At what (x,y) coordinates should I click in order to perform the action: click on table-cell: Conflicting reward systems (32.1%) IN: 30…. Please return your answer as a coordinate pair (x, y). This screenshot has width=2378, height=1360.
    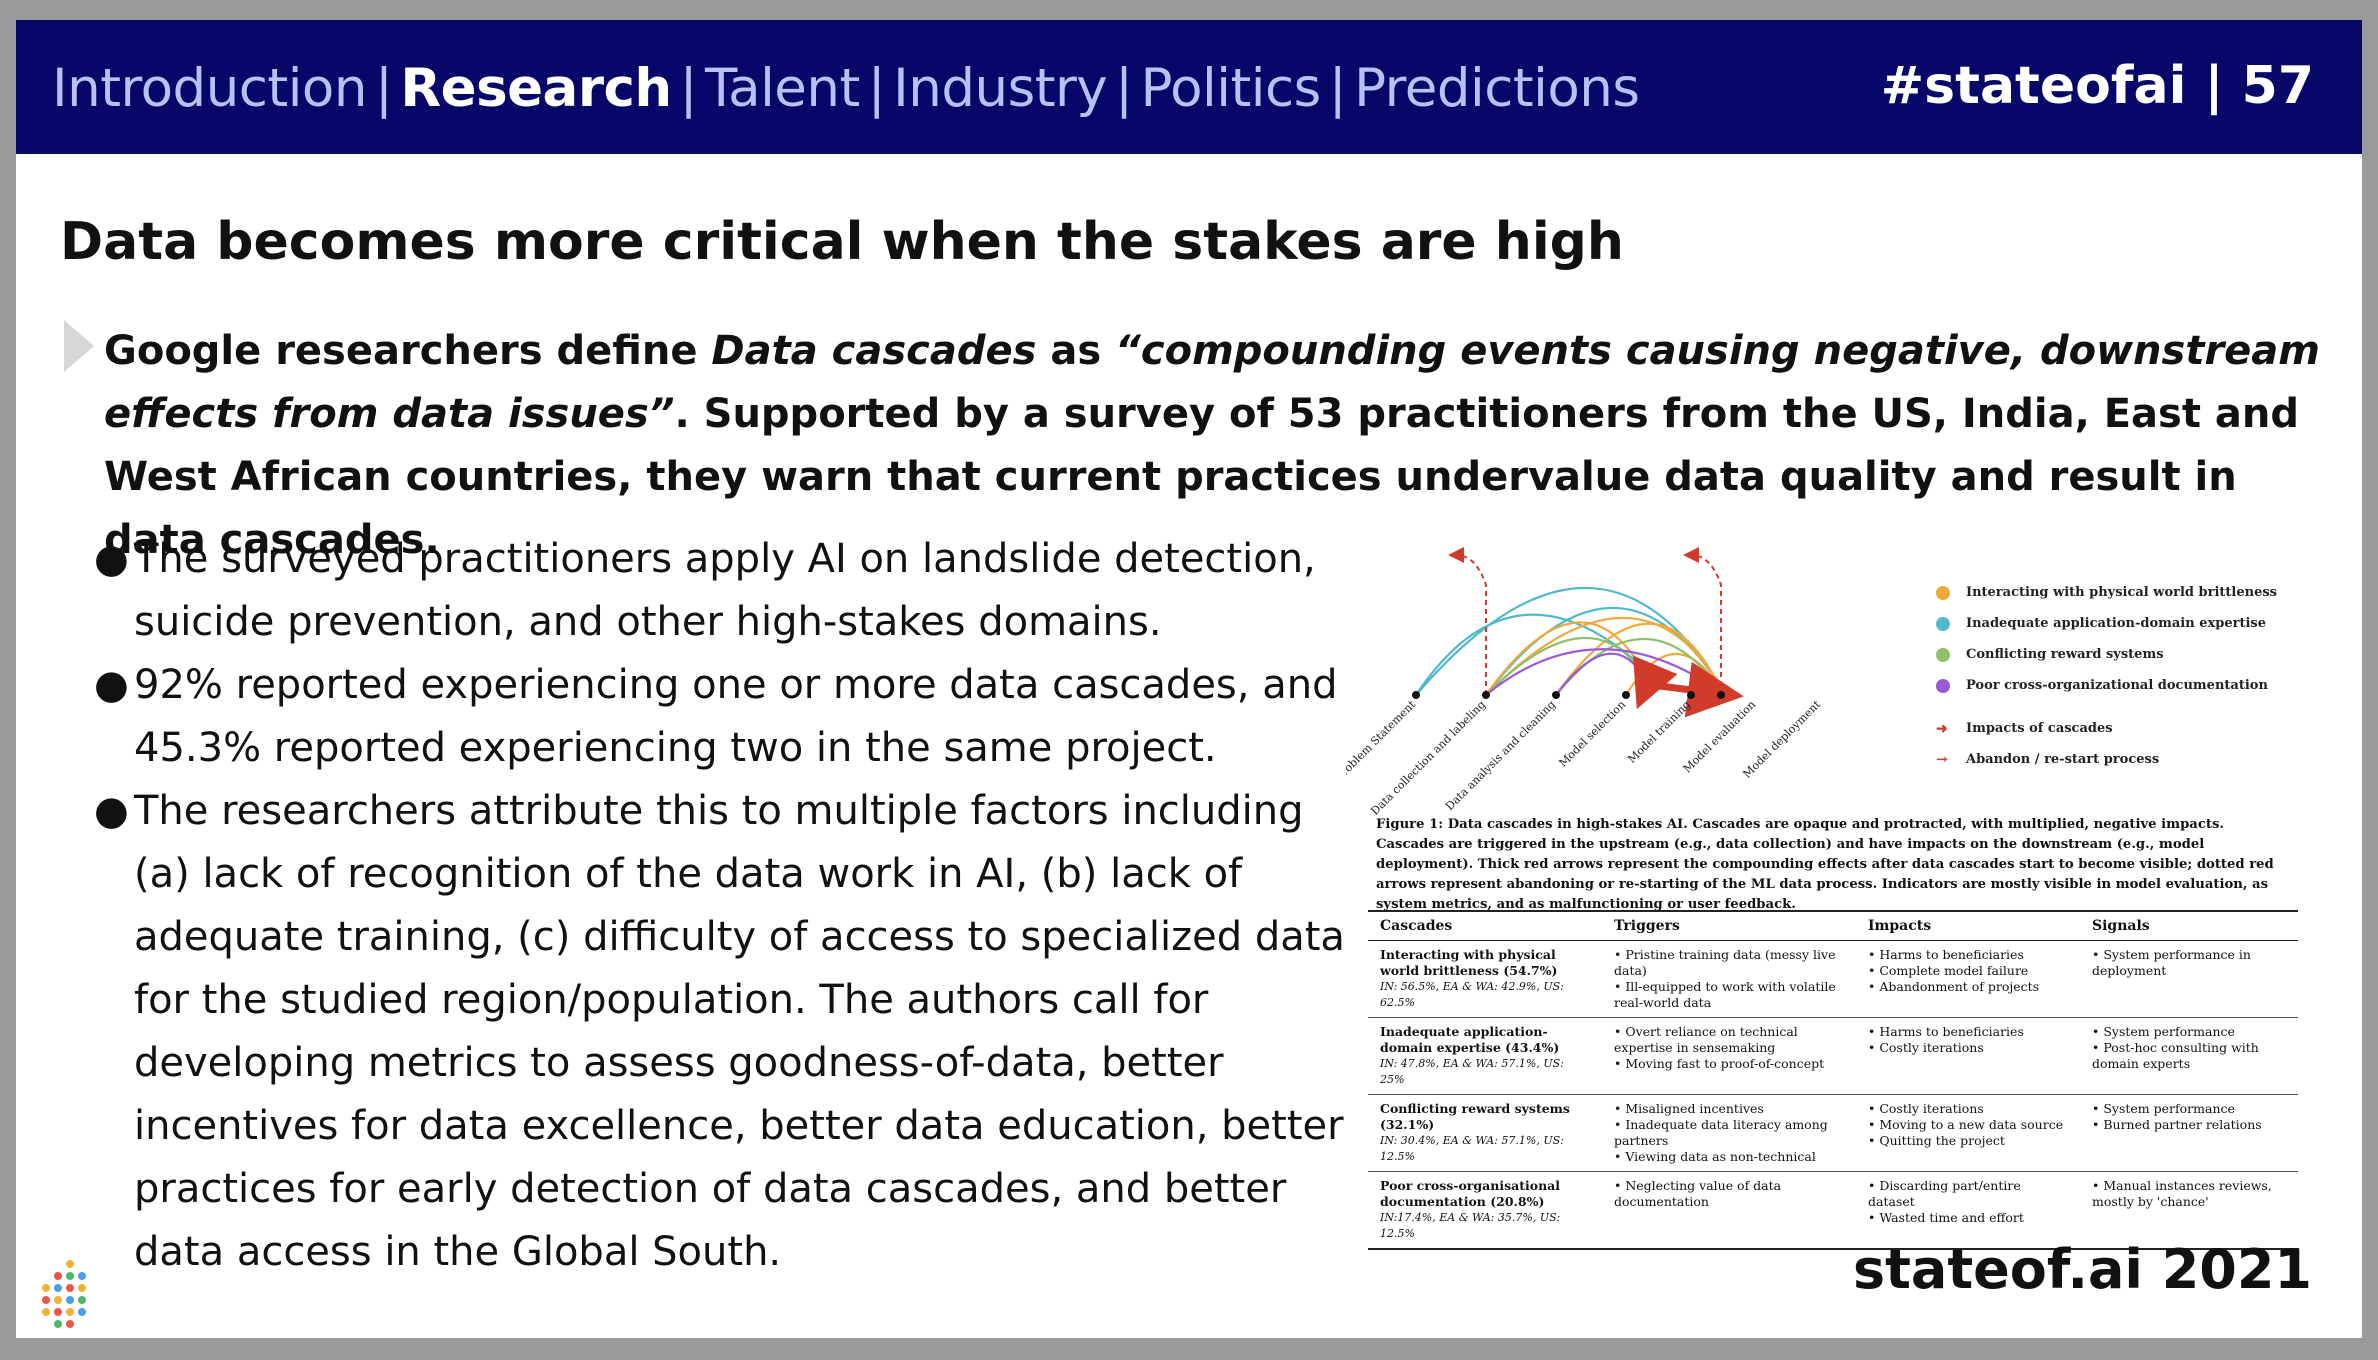
    Looking at the image, I should click on (1485, 1133).